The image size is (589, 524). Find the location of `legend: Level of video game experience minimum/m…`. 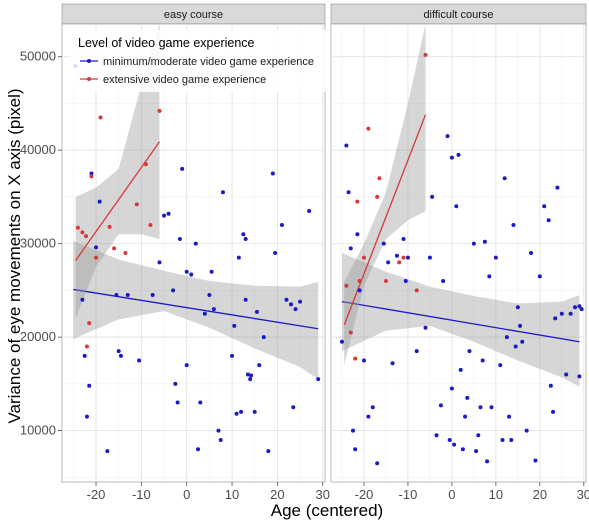

legend: Level of video game experience minimum/m… is located at coordinates (200, 61).